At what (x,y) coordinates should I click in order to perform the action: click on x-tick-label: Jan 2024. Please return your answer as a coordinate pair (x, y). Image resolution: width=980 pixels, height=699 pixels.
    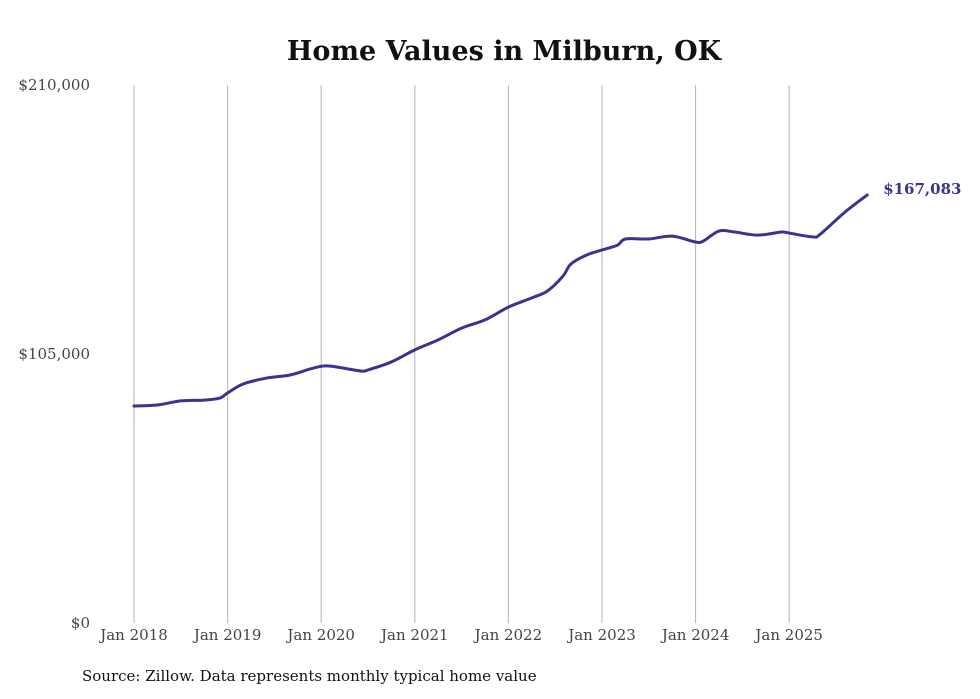
    Looking at the image, I should click on (695, 635).